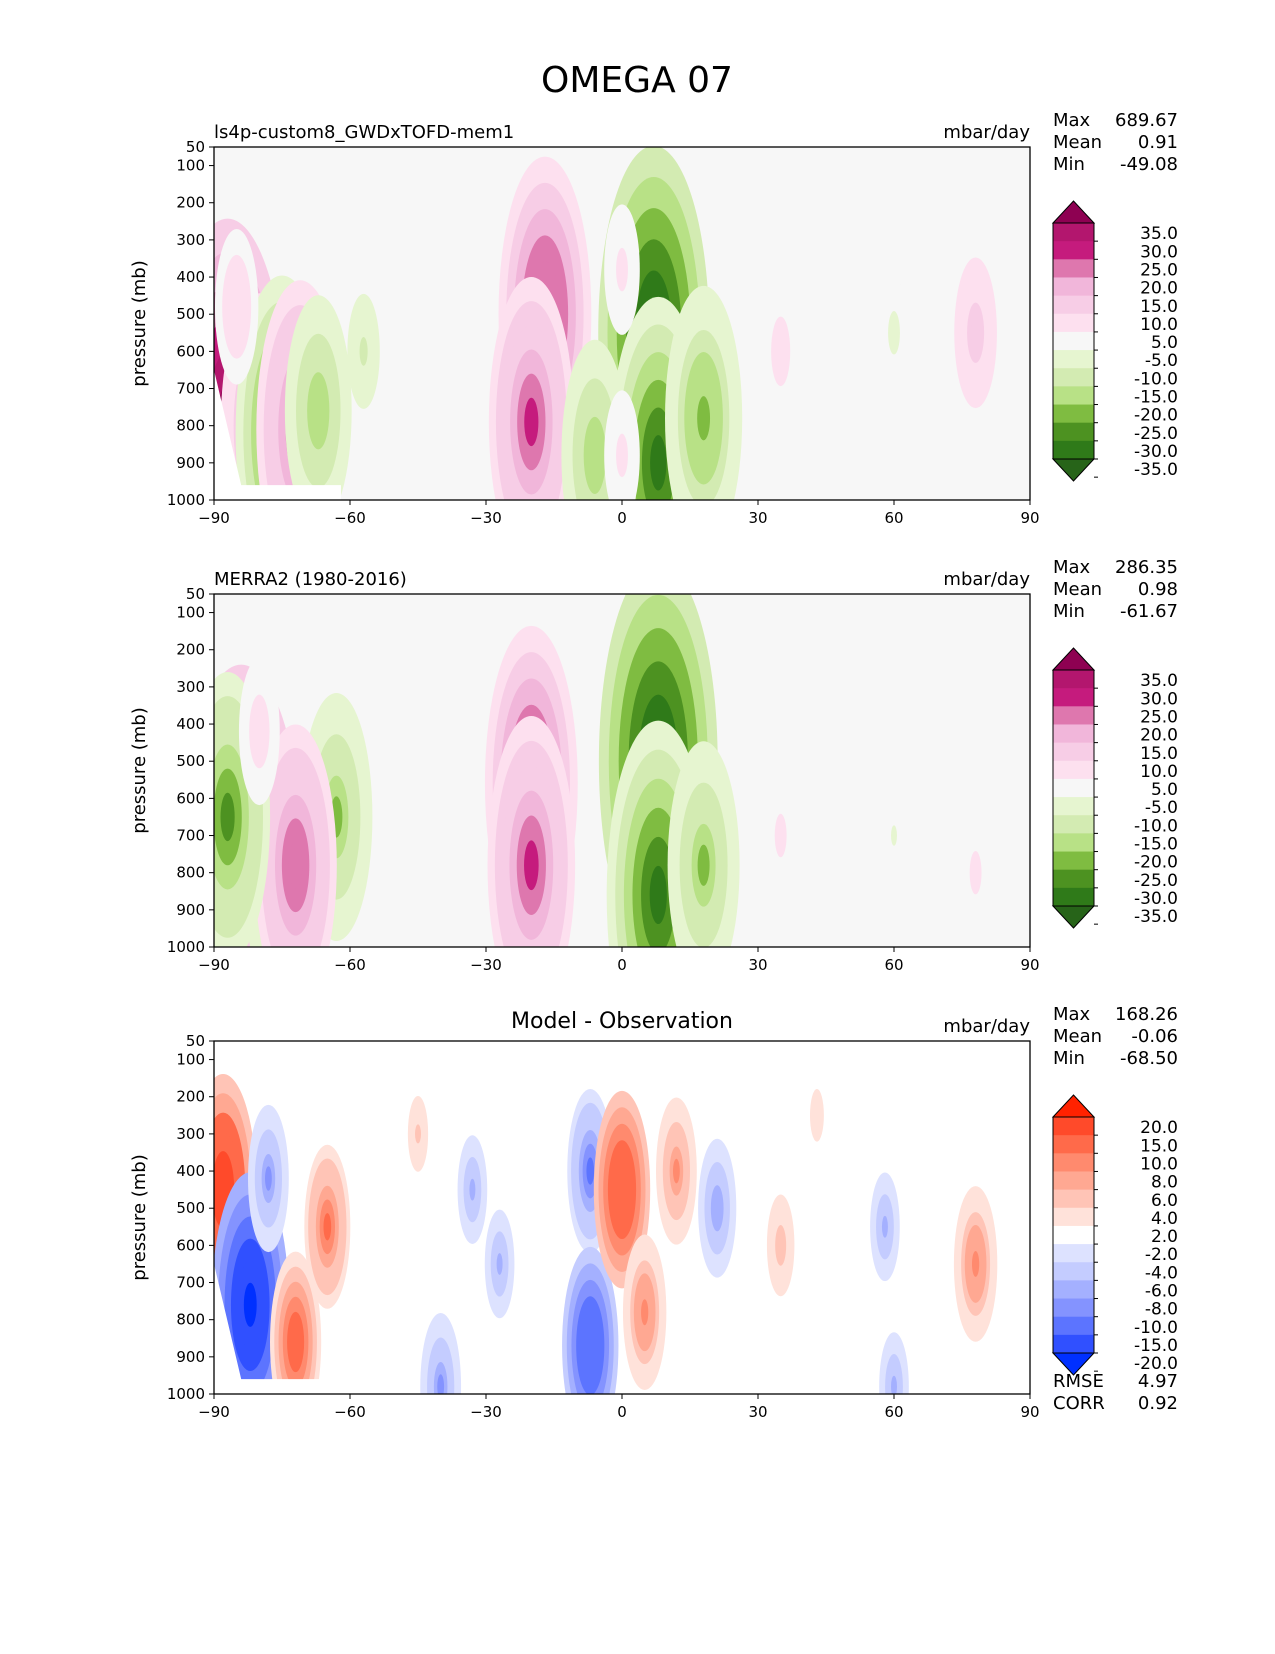  I want to click on stat-value: 0.92, so click(1158, 1403).